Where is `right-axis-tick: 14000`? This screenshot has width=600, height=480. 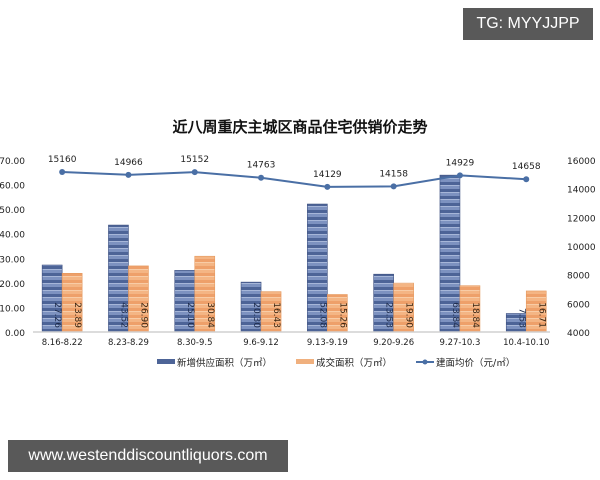 right-axis-tick: 14000 is located at coordinates (581, 191).